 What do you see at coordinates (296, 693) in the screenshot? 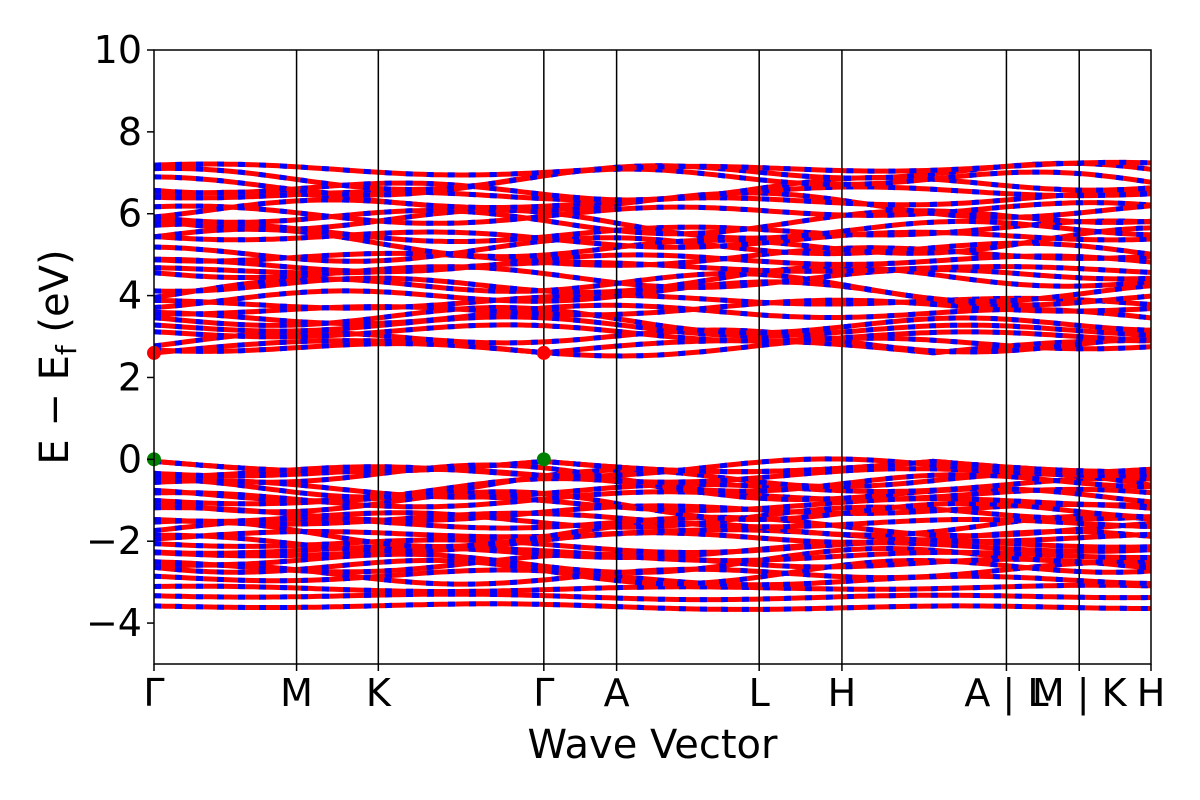
I see `x-tick-label: M` at bounding box center [296, 693].